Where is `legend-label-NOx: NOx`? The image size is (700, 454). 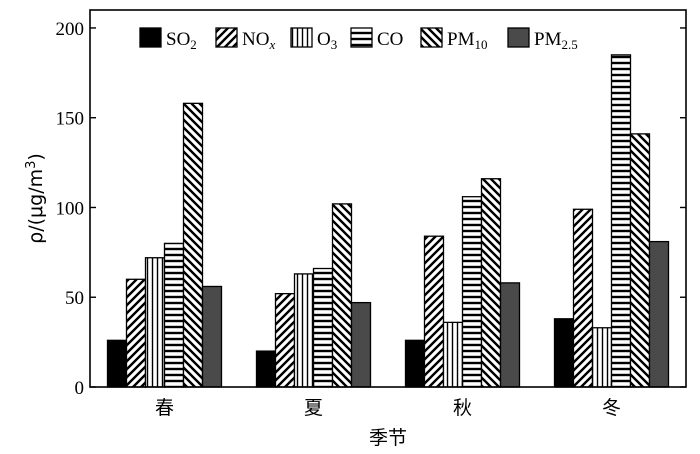
legend-label-NOx: NOx is located at coordinates (258, 40).